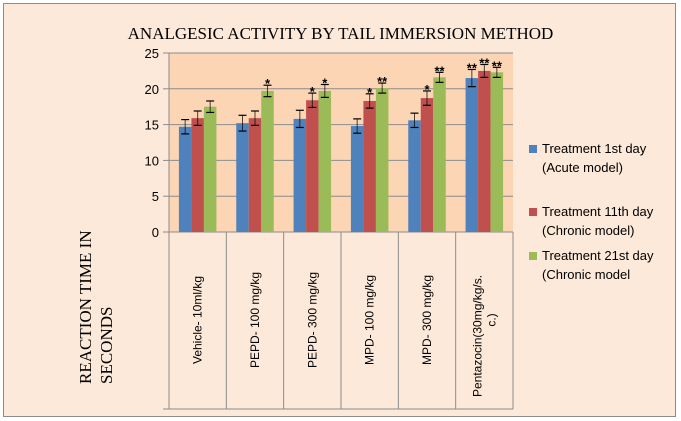 This screenshot has height=421, width=681. What do you see at coordinates (598, 265) in the screenshot?
I see `legend-label: Treatment 21st day (Chronic model` at bounding box center [598, 265].